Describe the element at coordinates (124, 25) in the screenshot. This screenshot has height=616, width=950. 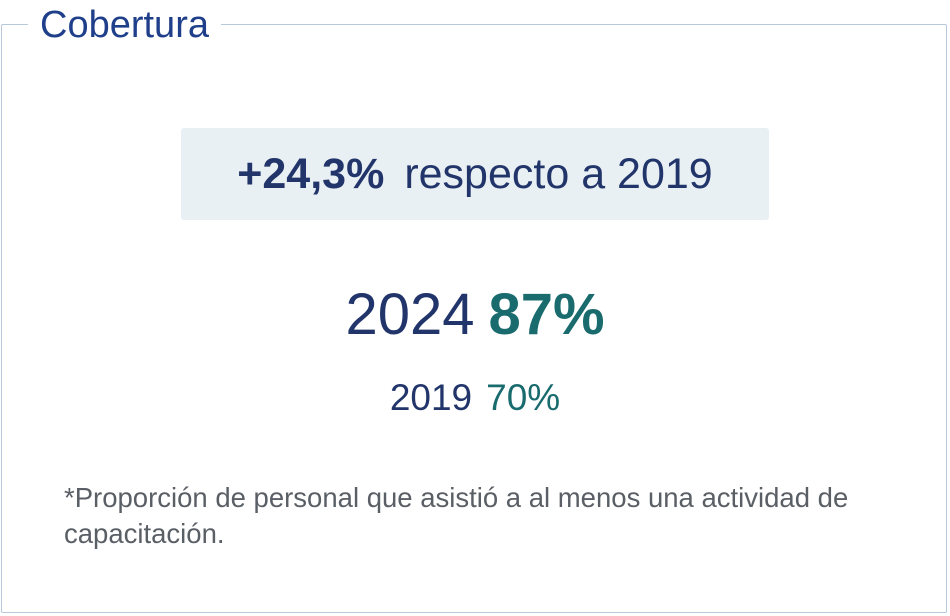
I see `card-title: Cobertura` at that location.